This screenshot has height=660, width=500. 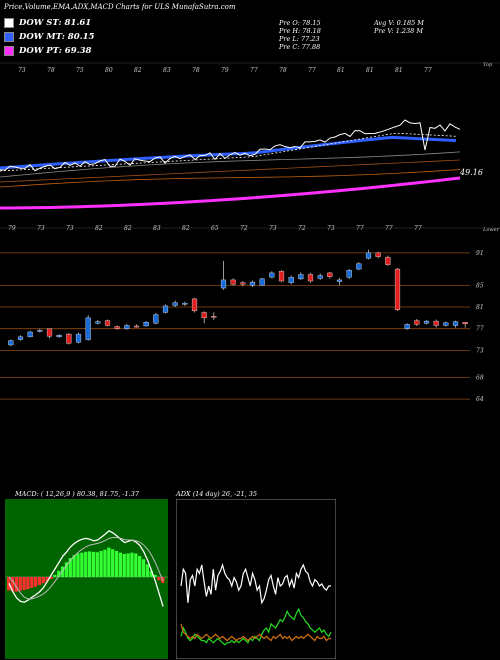 What do you see at coordinates (312, 70) in the screenshot?
I see `ema-top-tick: 77` at bounding box center [312, 70].